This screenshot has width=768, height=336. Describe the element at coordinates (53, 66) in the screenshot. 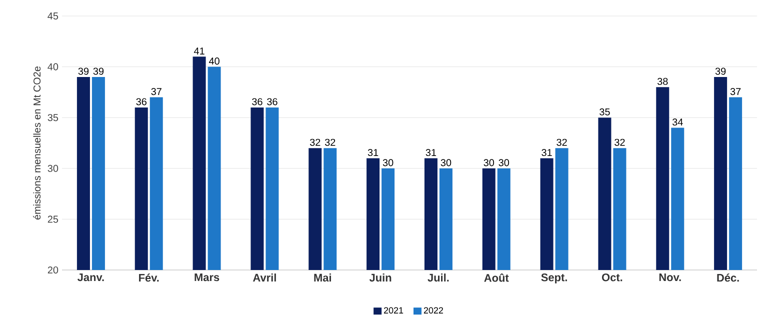

I see `y-tick-label: 40` at that location.